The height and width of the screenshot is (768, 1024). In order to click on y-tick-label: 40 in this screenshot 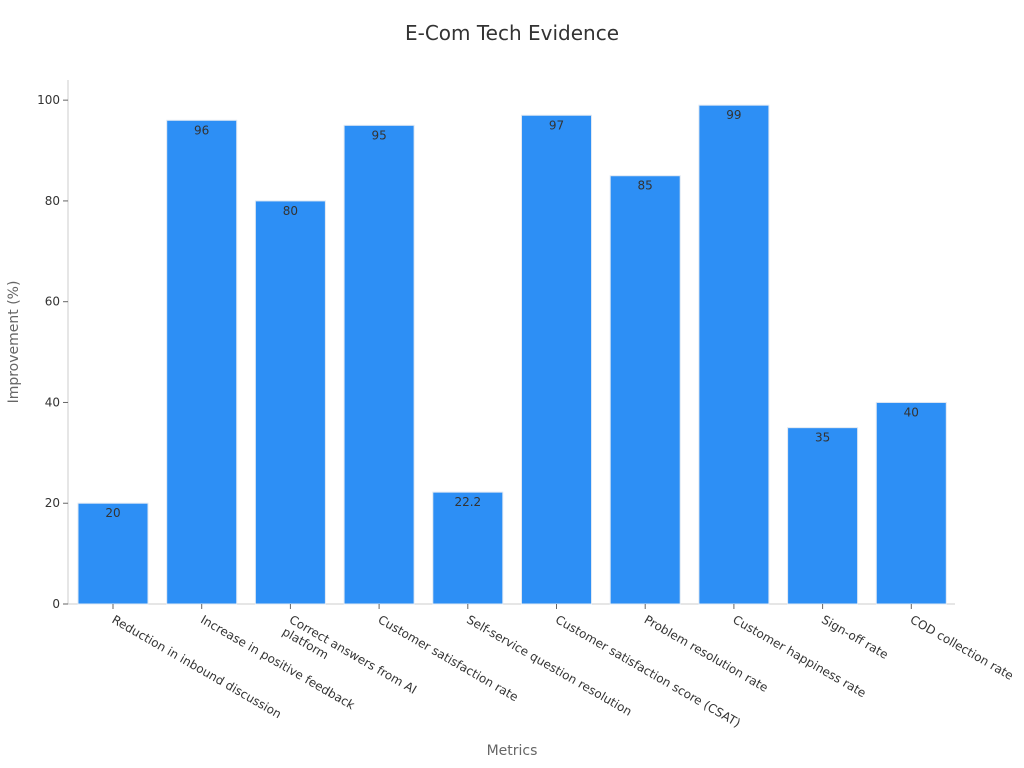, I will do `click(52, 402)`.